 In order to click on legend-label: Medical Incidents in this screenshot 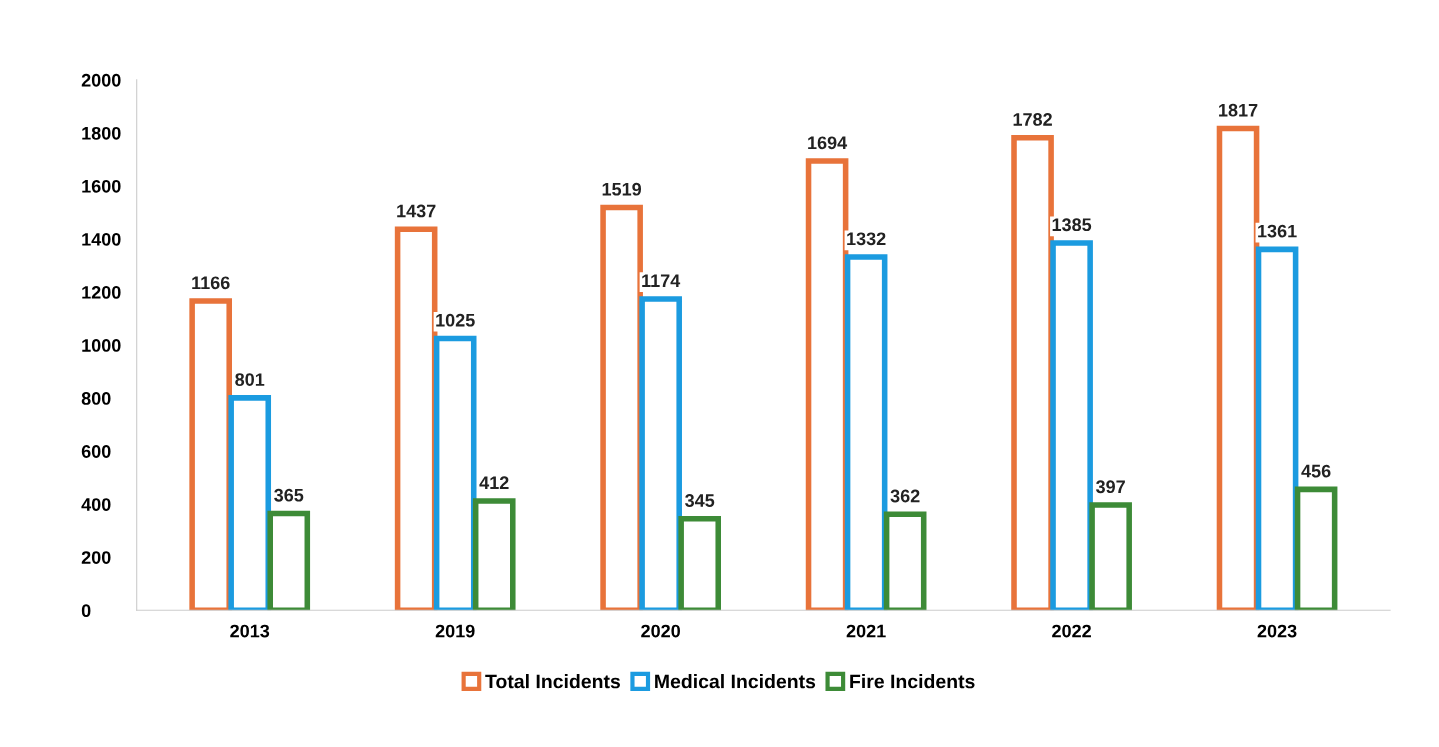, I will do `click(735, 681)`.